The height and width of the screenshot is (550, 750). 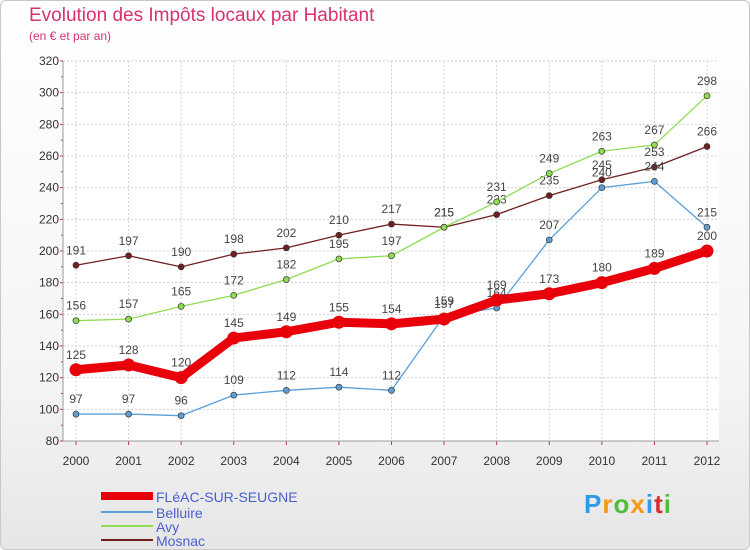 What do you see at coordinates (181, 252) in the screenshot?
I see `data-label-3: 190` at bounding box center [181, 252].